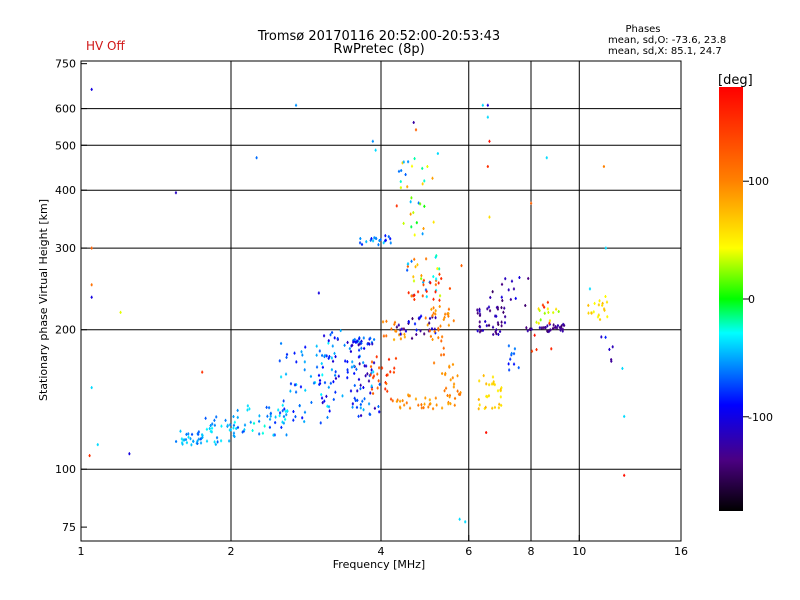 This screenshot has height=600, width=800. Describe the element at coordinates (65, 248) in the screenshot. I see `y-tick-label: 300` at that location.